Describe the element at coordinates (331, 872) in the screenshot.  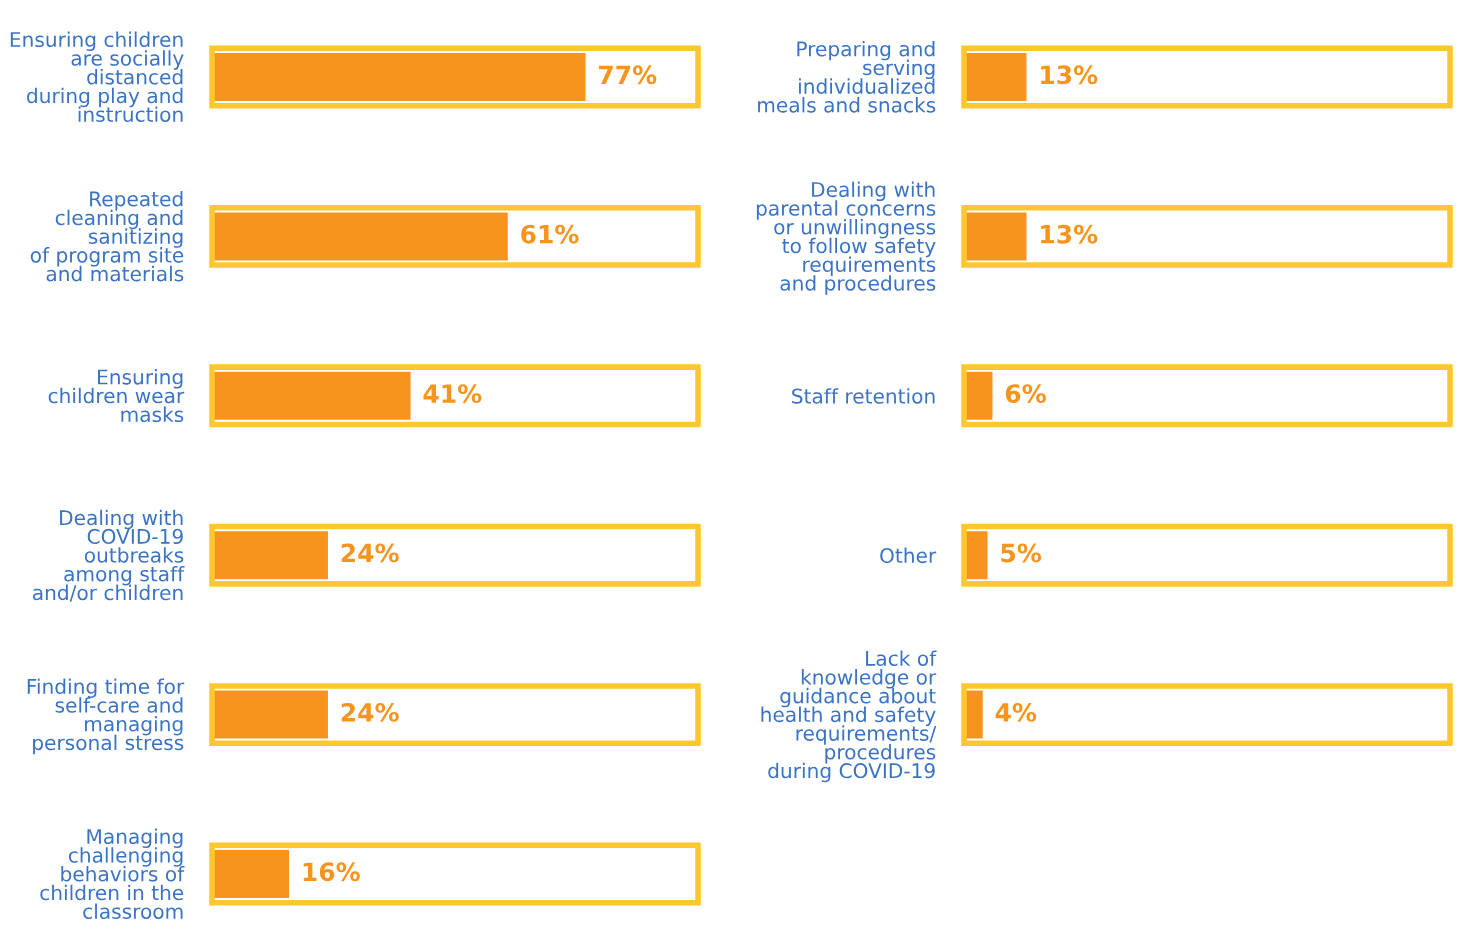
I see `data-label: 16%` at that location.